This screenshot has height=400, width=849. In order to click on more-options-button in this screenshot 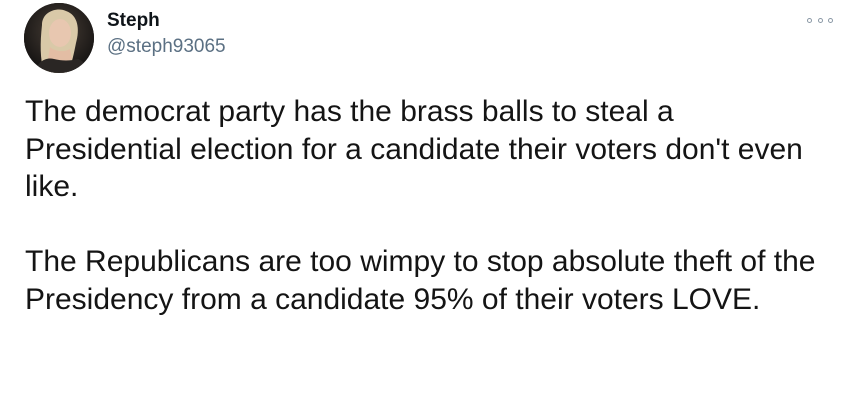, I will do `click(820, 20)`.